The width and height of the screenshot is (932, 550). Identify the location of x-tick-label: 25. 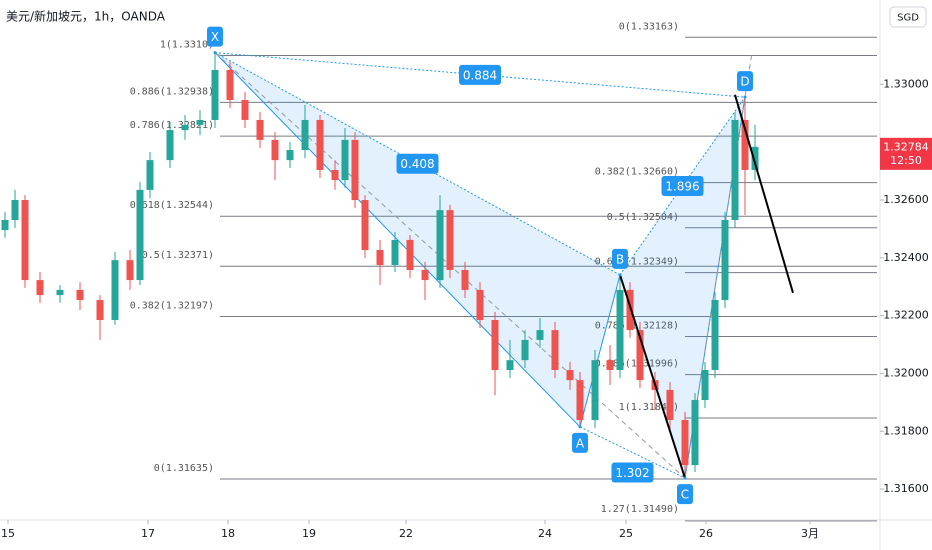
(626, 533).